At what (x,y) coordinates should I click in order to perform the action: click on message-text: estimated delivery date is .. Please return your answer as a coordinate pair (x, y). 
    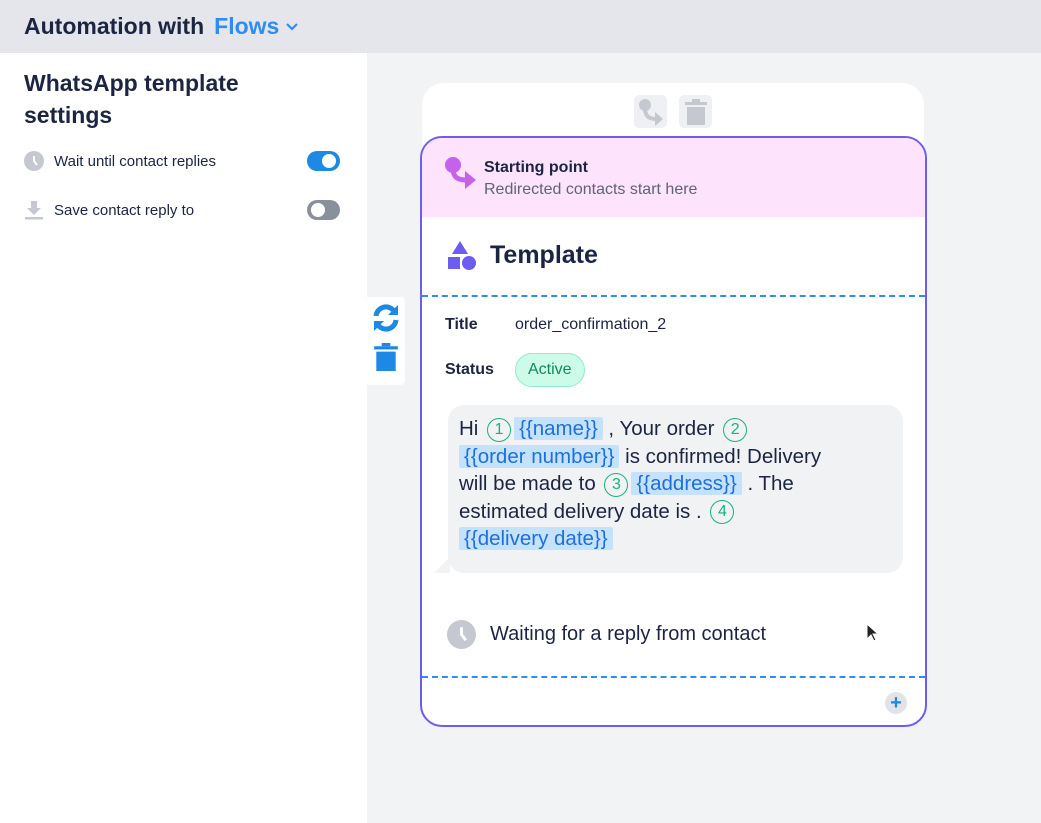
    Looking at the image, I should click on (580, 511).